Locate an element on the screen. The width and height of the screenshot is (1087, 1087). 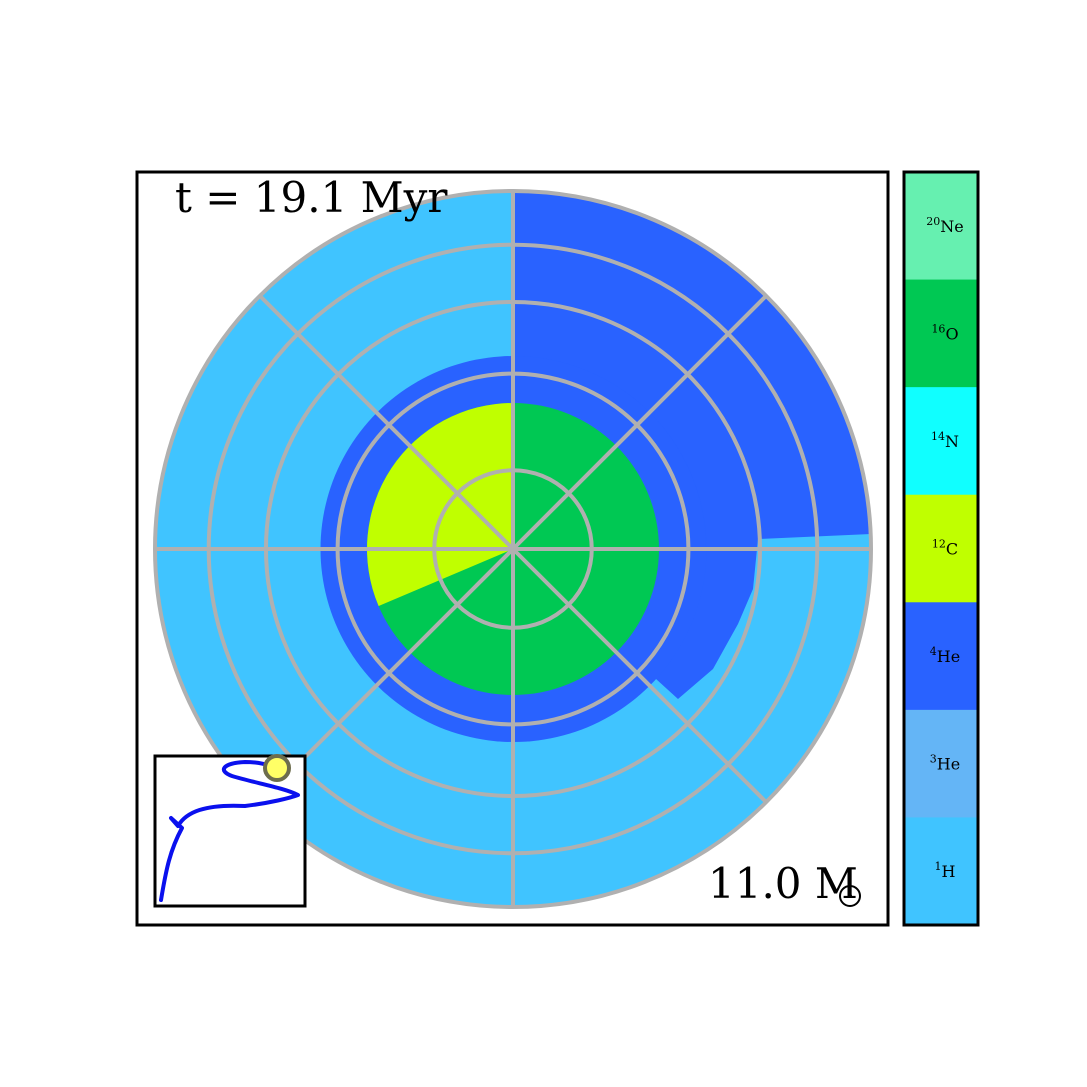
evolution-track is located at coordinates (229, 831).